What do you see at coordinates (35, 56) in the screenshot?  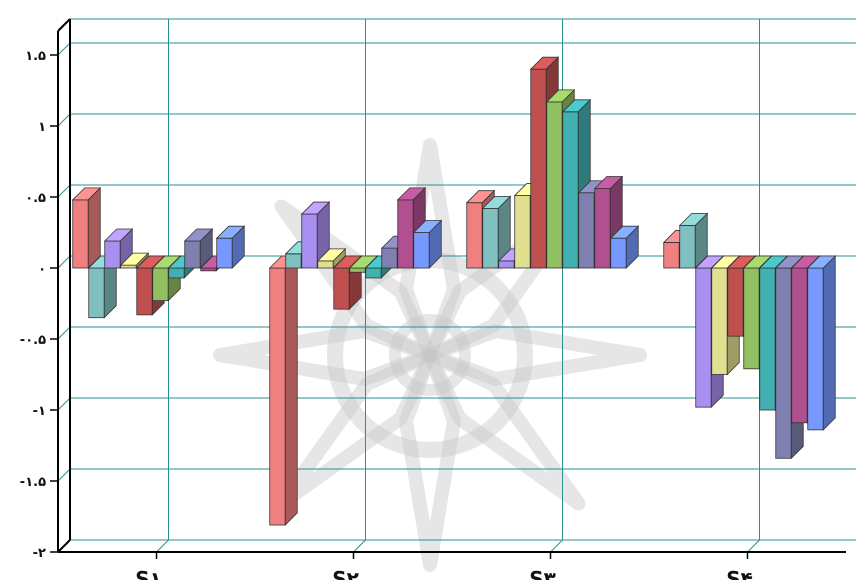 I see `y-tick-label: ۱.۵` at bounding box center [35, 56].